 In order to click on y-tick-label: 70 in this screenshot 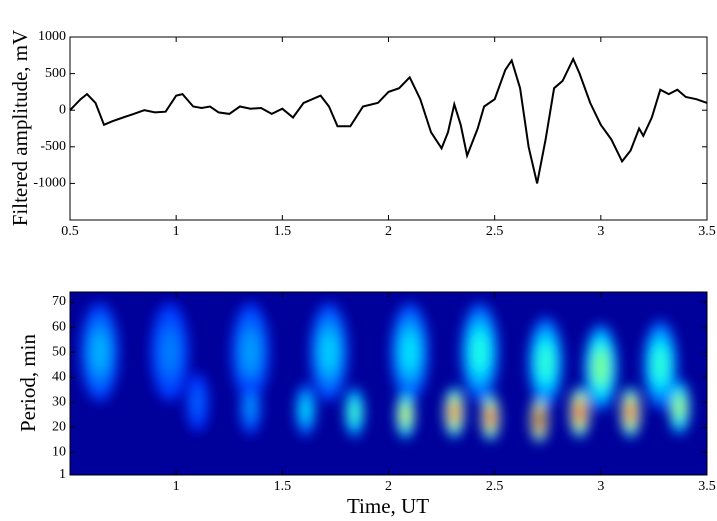, I will do `click(59, 301)`.